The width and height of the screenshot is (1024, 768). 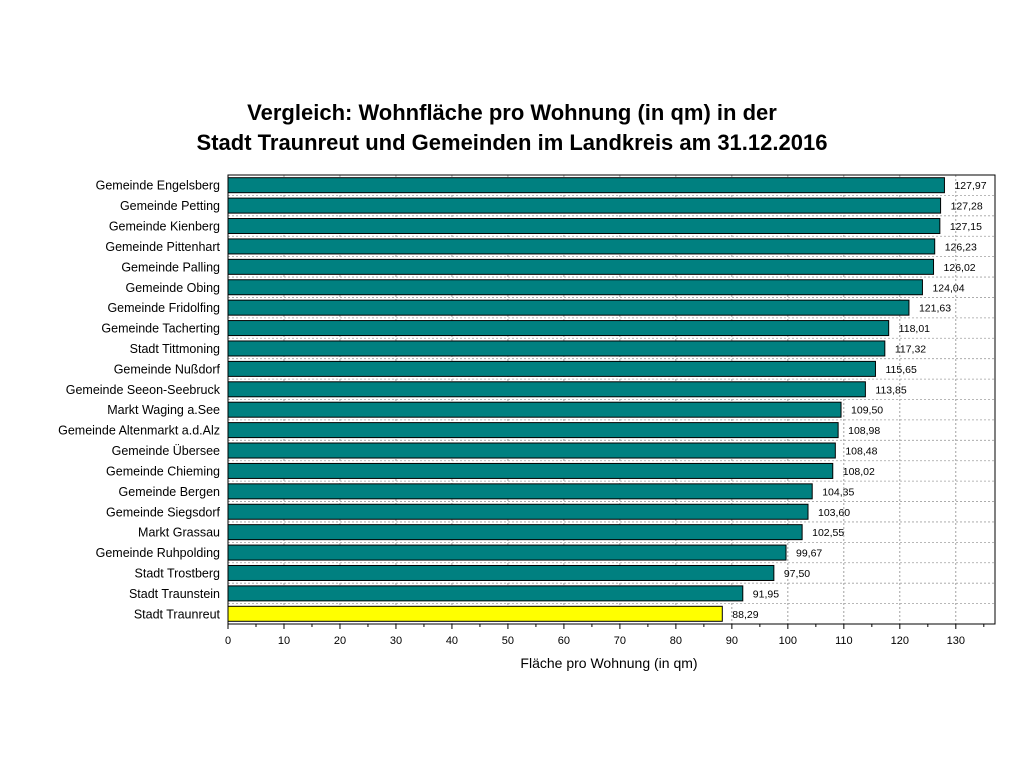 What do you see at coordinates (178, 573) in the screenshot?
I see `category-label: Stadt Trostberg` at bounding box center [178, 573].